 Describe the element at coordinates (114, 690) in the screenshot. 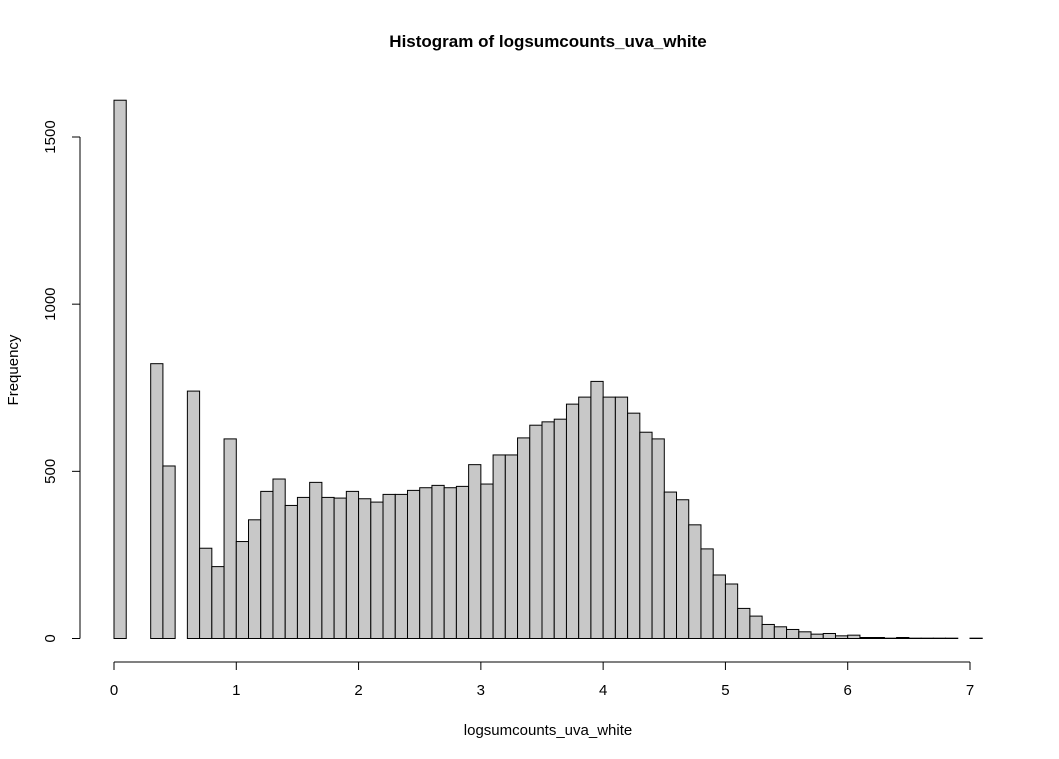

I see `x-tick-label: 0` at that location.